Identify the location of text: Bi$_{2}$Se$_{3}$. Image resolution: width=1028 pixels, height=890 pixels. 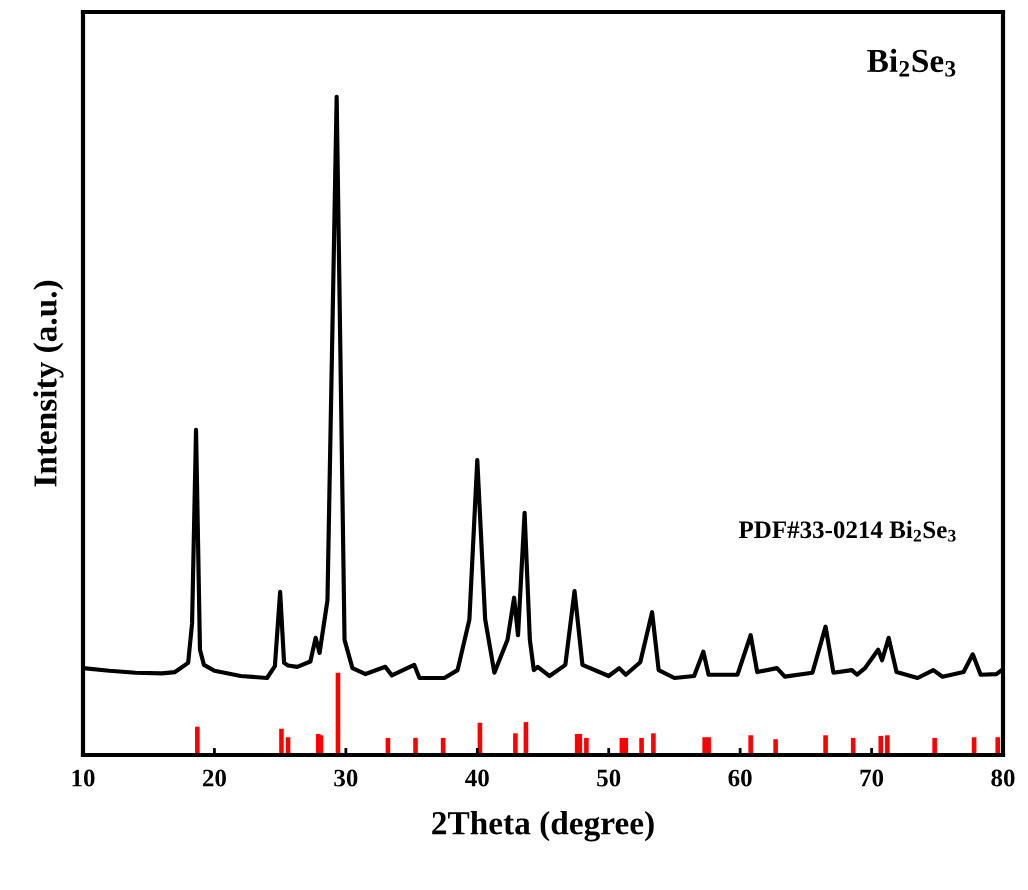
(911, 62).